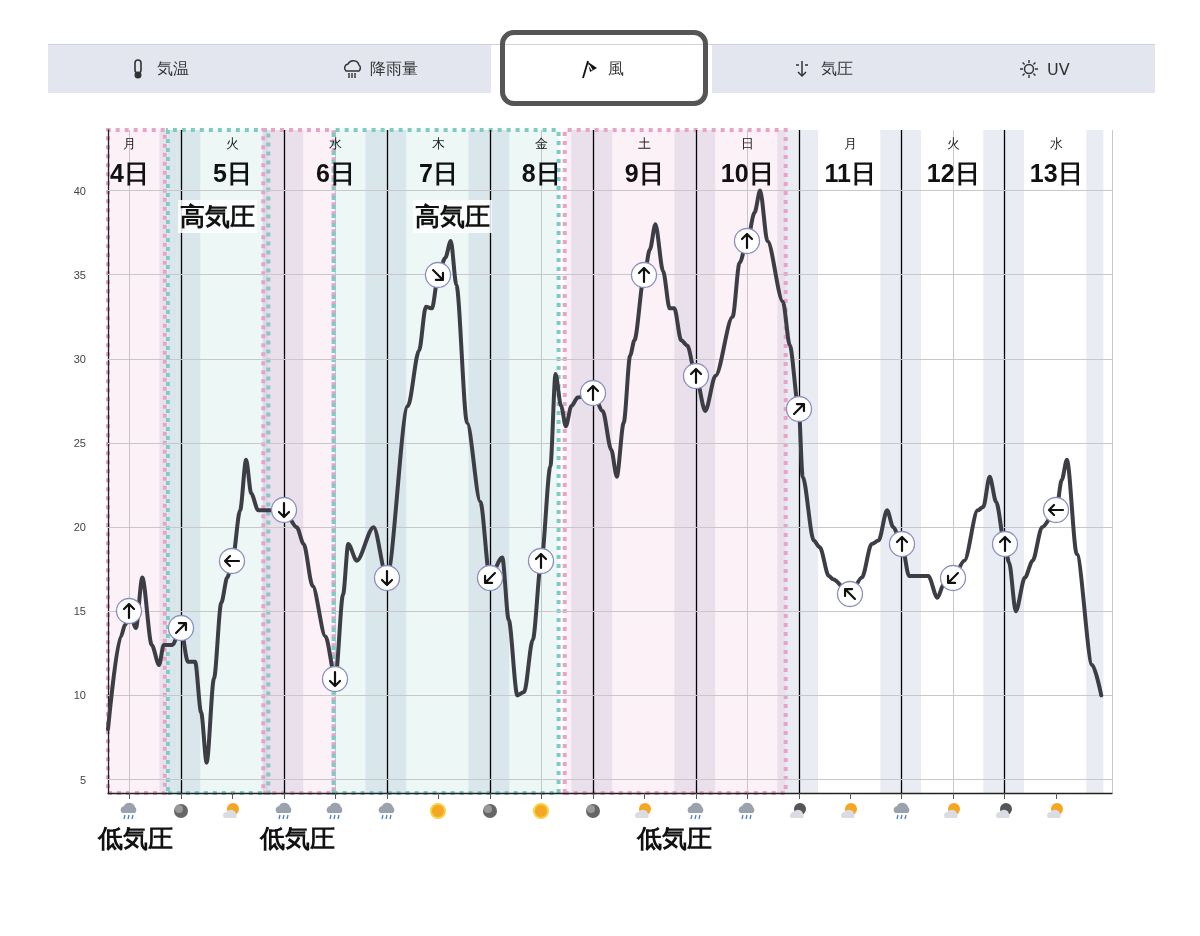 The image size is (1200, 936). I want to click on y-tick-label: 20, so click(79, 527).